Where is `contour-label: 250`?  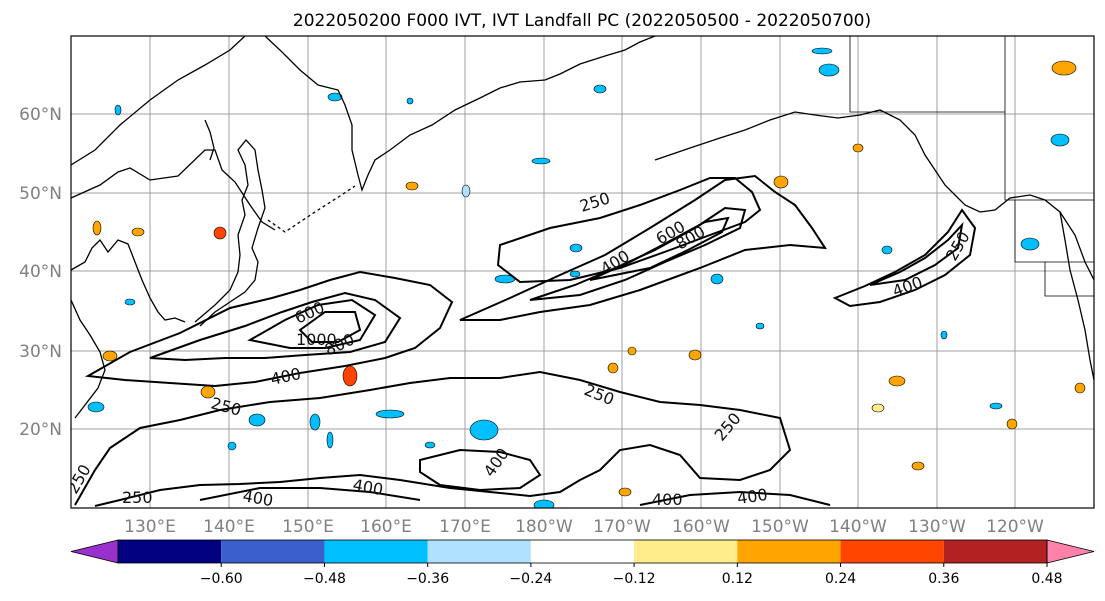
contour-label: 250 is located at coordinates (137, 497).